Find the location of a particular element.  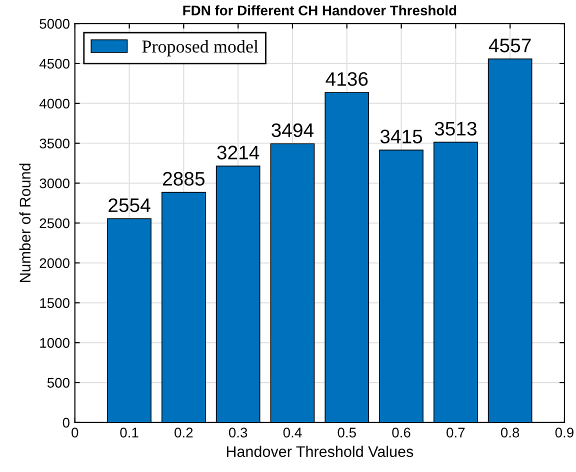

y-tick-label: 3000 is located at coordinates (55, 183).